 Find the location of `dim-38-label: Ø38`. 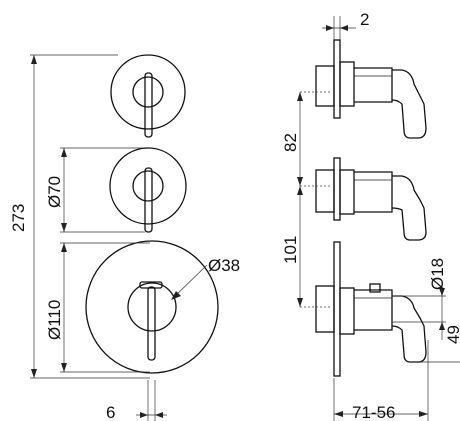

dim-38-label: Ø38 is located at coordinates (224, 265).